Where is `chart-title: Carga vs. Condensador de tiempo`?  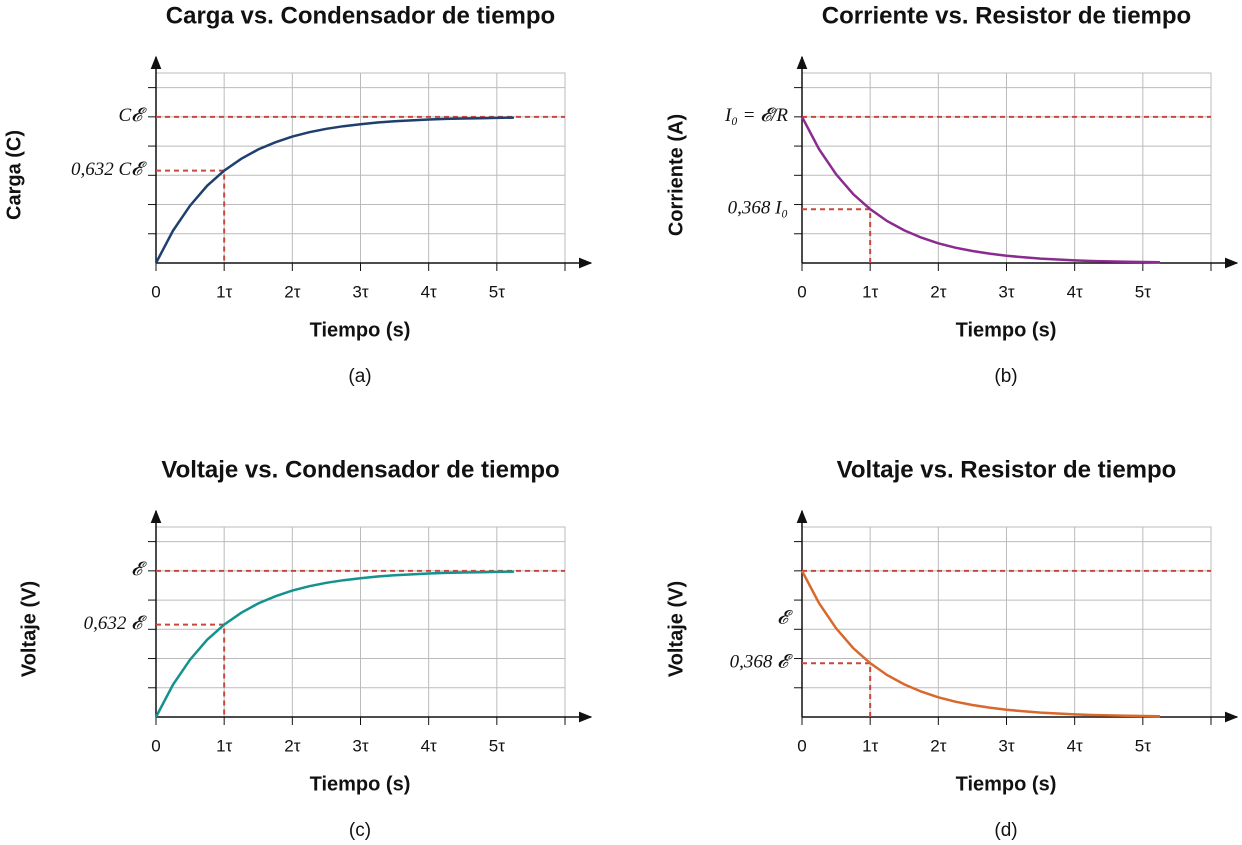 chart-title: Carga vs. Condensador de tiempo is located at coordinates (360, 15).